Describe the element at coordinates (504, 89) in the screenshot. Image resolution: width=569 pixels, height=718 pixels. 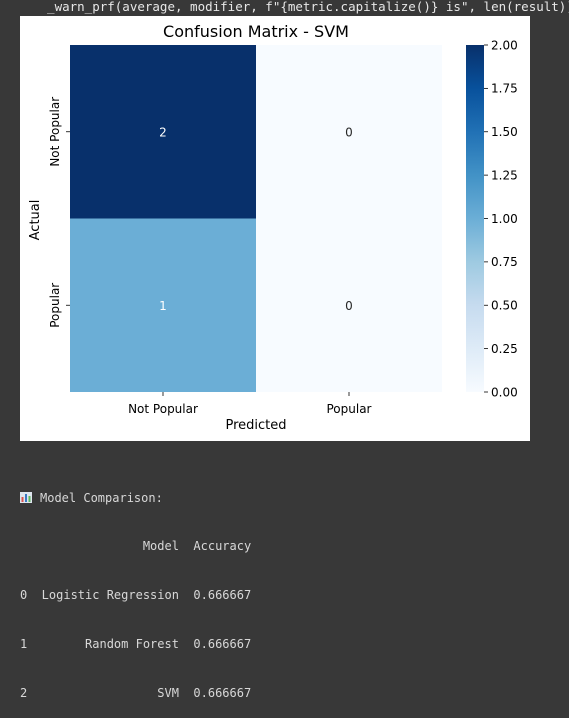
I see `colorbar-tick-label: 1.75` at that location.